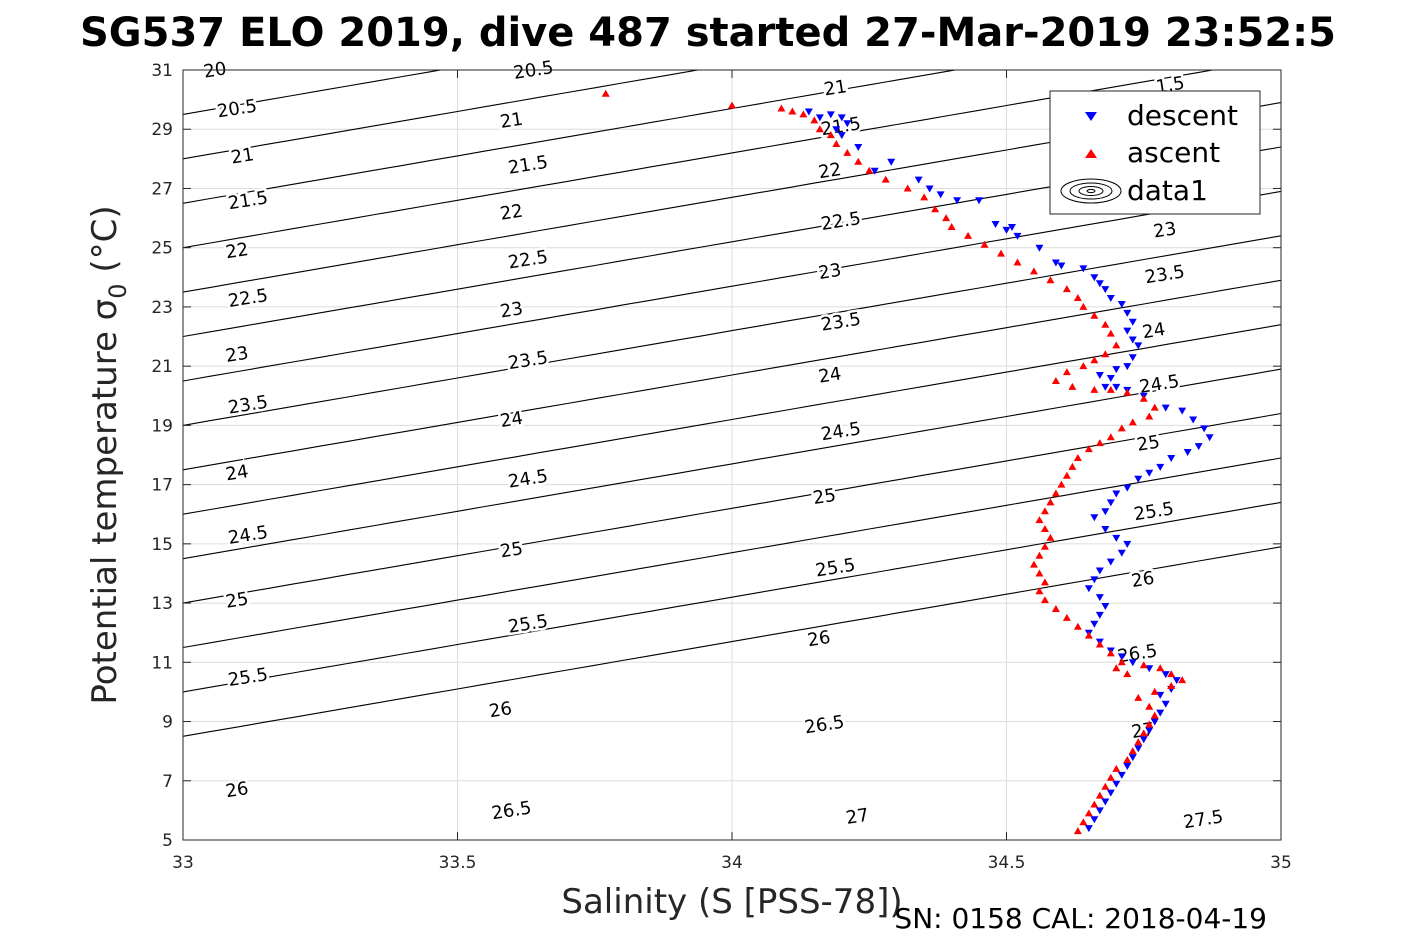 This screenshot has height=945, width=1417. I want to click on isopycnal-label: 23, so click(1165, 230).